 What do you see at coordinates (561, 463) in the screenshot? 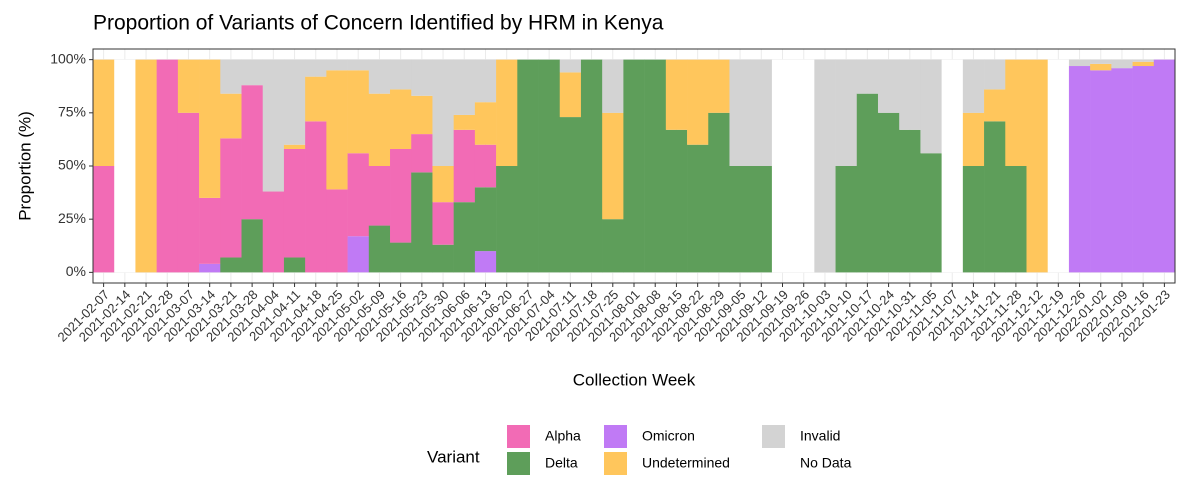
I see `legend-label: Delta` at bounding box center [561, 463].